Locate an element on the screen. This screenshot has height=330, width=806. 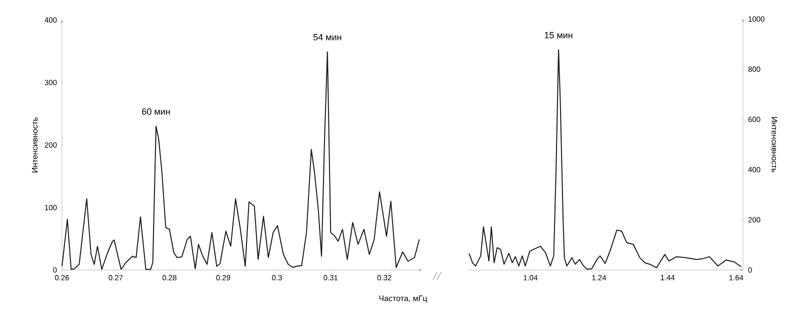
annotation: 60 мин is located at coordinates (156, 111).